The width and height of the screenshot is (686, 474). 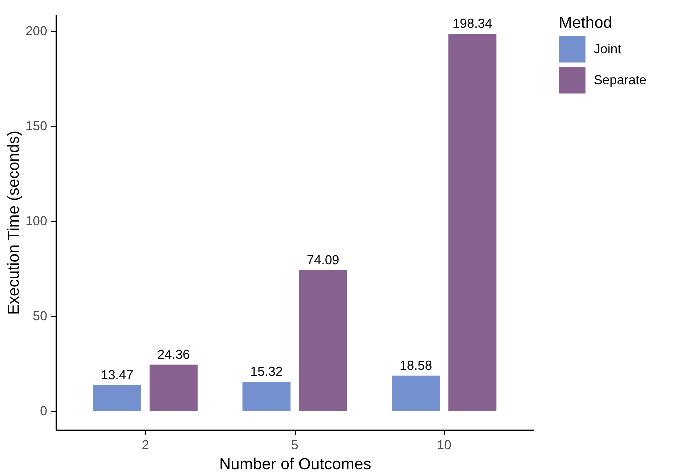 What do you see at coordinates (444, 445) in the screenshot?
I see `x-tick-label: 10` at bounding box center [444, 445].